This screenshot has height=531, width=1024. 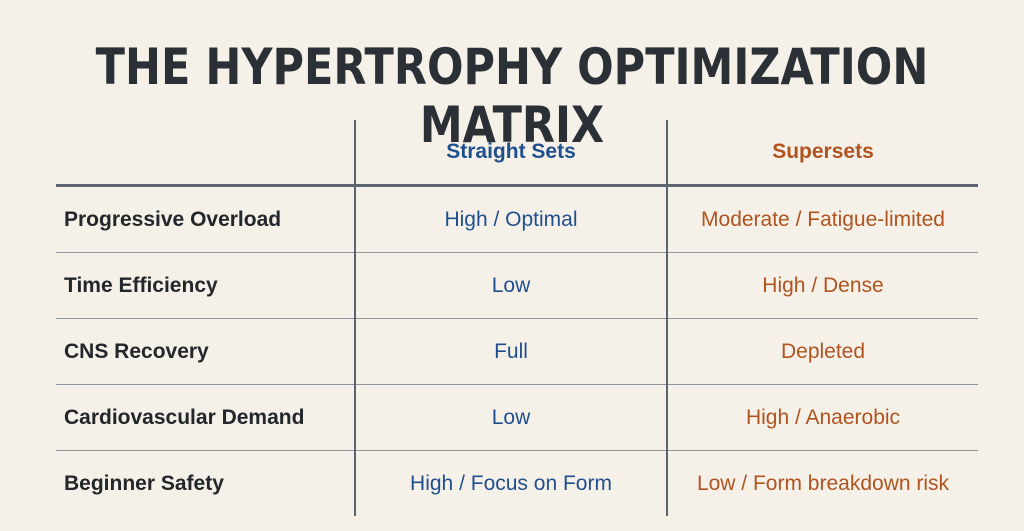 I want to click on cell: High / Optimal, so click(x=510, y=219).